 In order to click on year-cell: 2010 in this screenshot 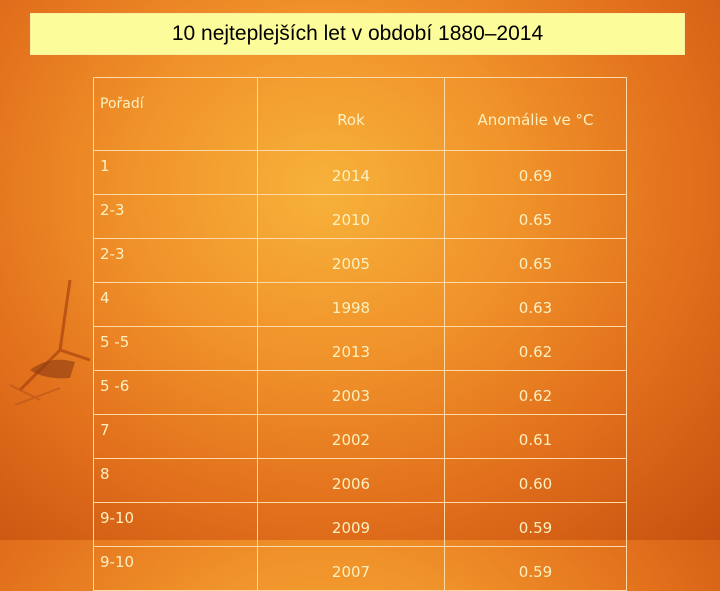, I will do `click(351, 216)`.